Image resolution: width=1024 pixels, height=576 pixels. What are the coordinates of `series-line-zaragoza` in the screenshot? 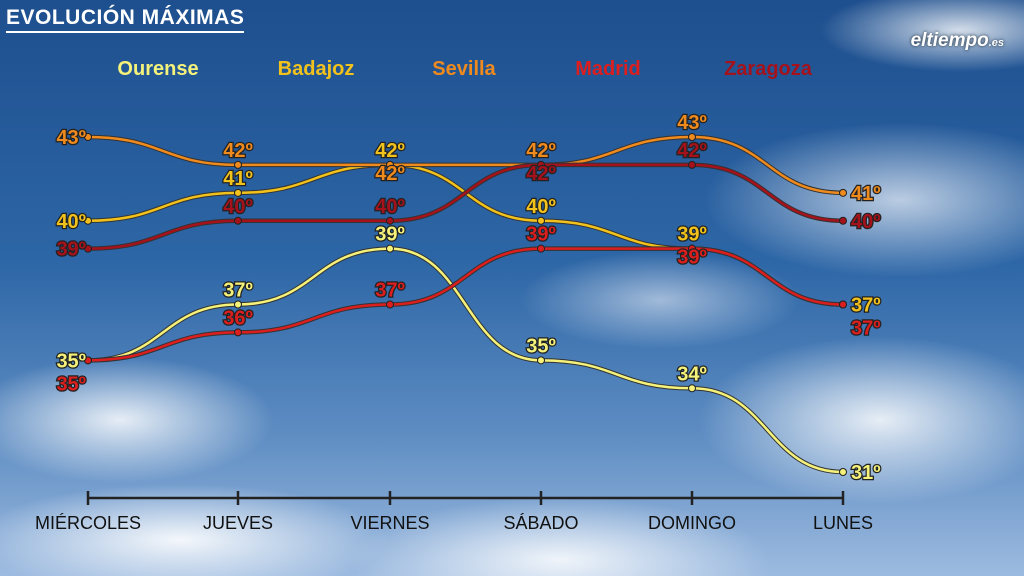 It's located at (465, 206).